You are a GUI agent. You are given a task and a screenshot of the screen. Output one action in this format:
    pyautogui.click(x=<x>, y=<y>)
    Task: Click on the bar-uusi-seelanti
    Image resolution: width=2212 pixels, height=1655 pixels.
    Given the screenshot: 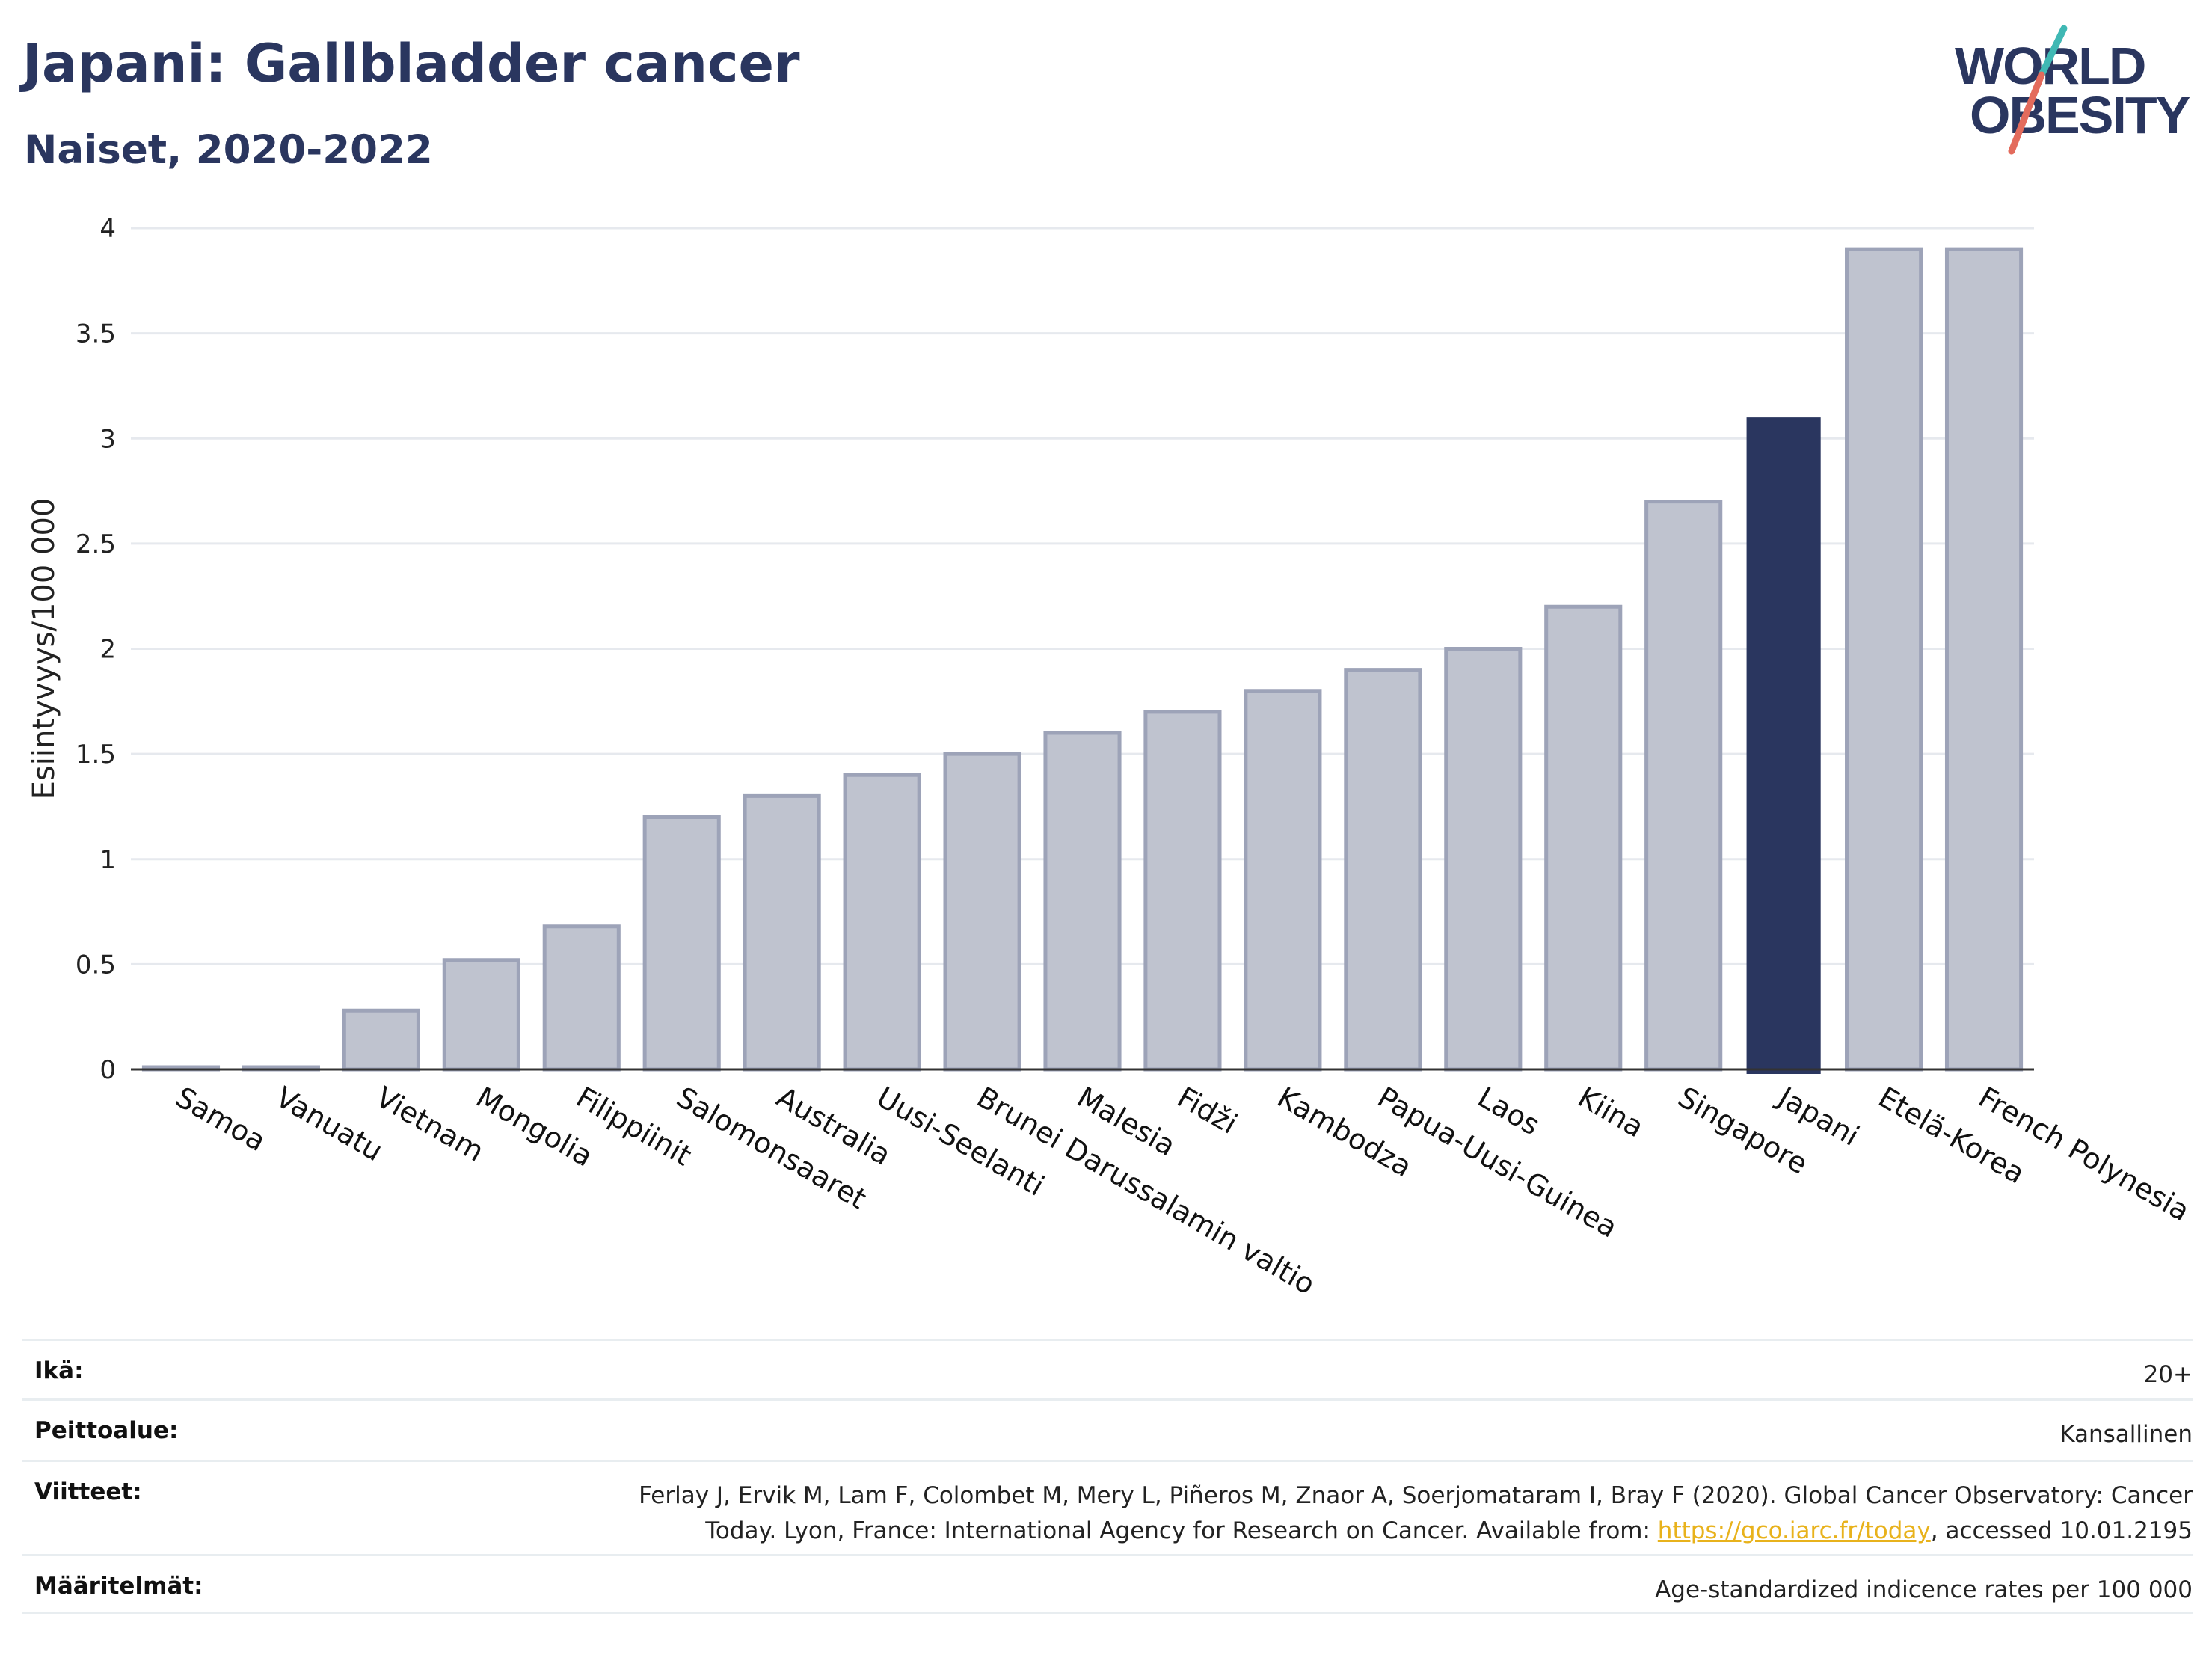 What is the action you would take?
    pyautogui.click(x=882, y=922)
    